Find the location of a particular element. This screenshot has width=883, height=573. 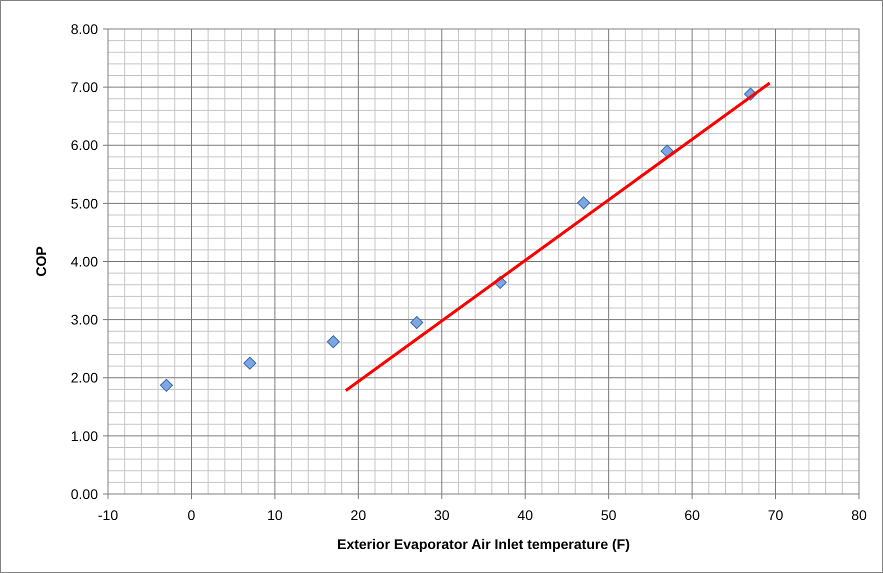

y-axis-title: COP is located at coordinates (41, 261).